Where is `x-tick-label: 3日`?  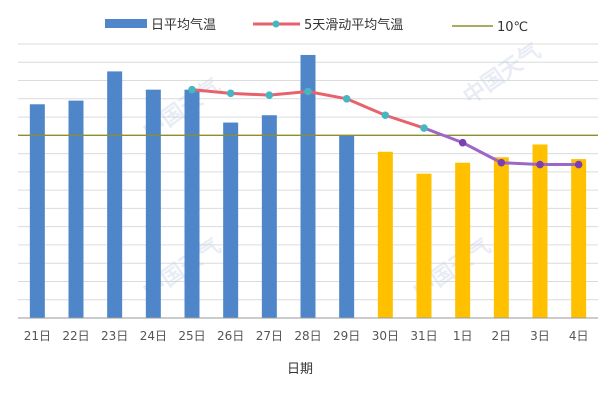 x-tick-label: 3日 is located at coordinates (540, 336).